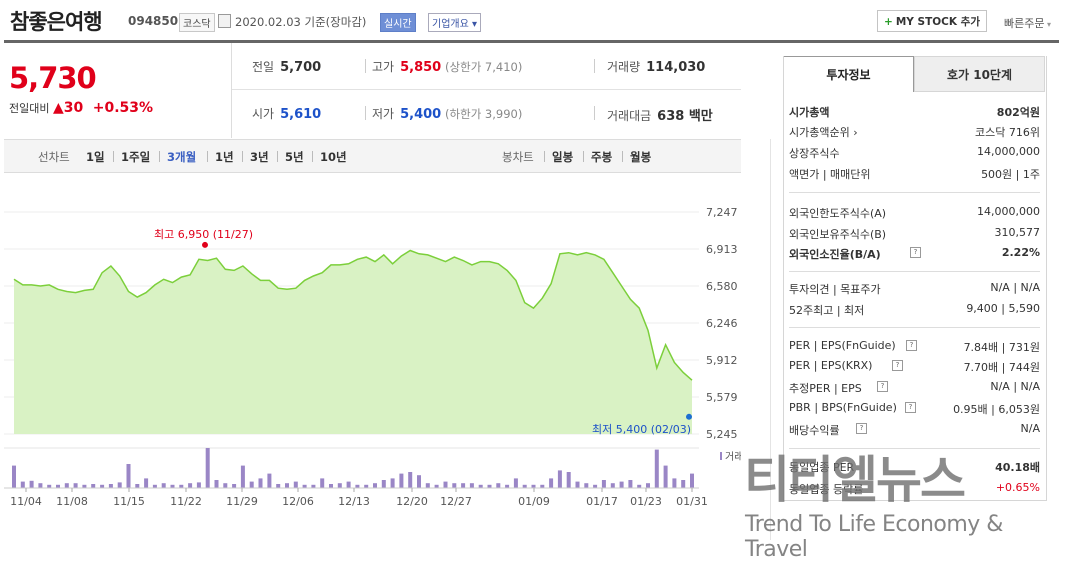  Describe the element at coordinates (692, 501) in the screenshot. I see `x-tick-label: 01/31` at that location.